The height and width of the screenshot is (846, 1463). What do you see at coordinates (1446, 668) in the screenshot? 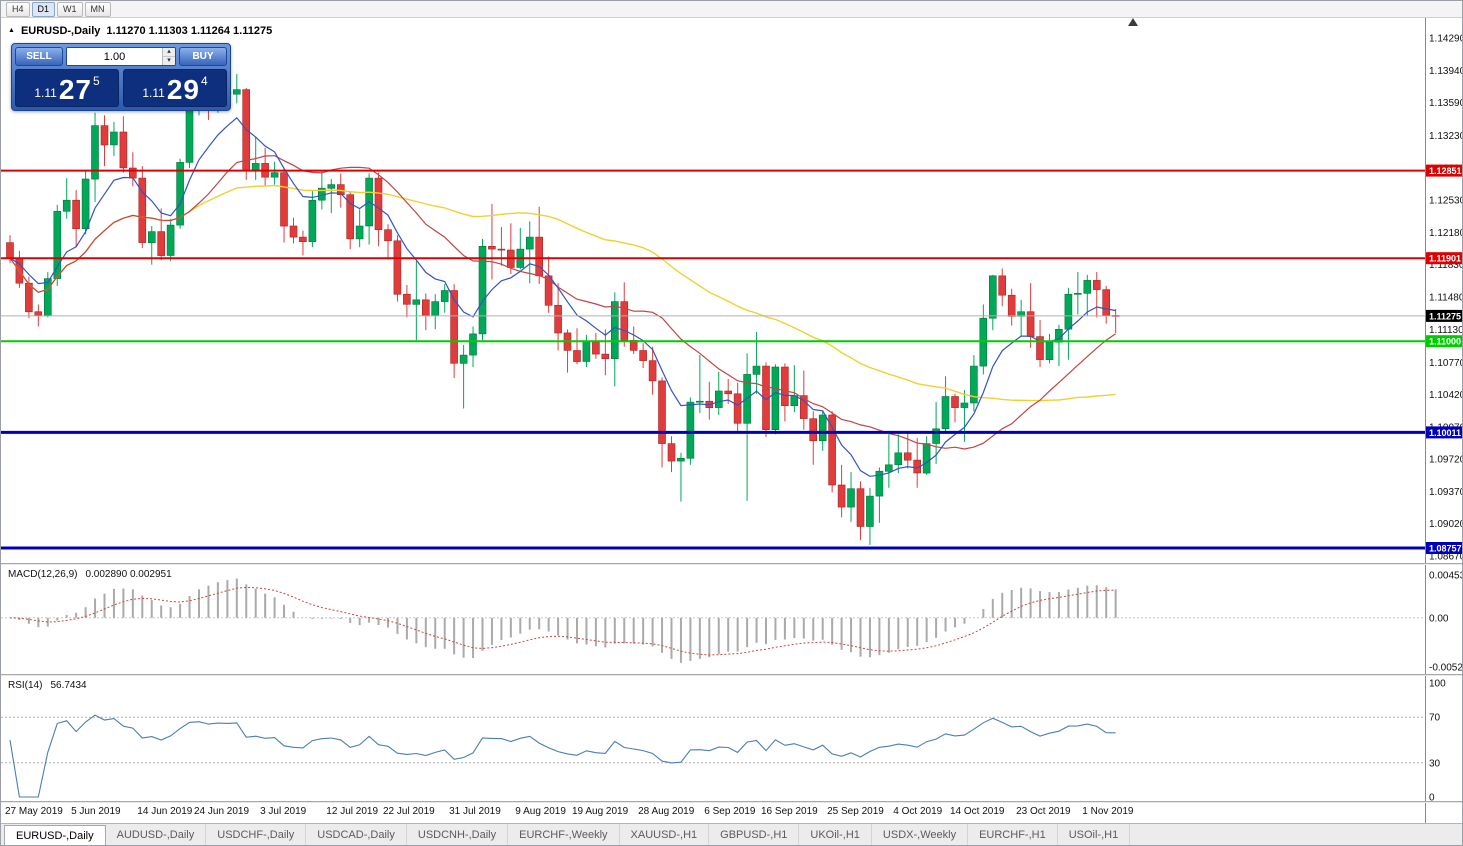
I see `macd-axis-tick: -0.005205` at bounding box center [1446, 668].